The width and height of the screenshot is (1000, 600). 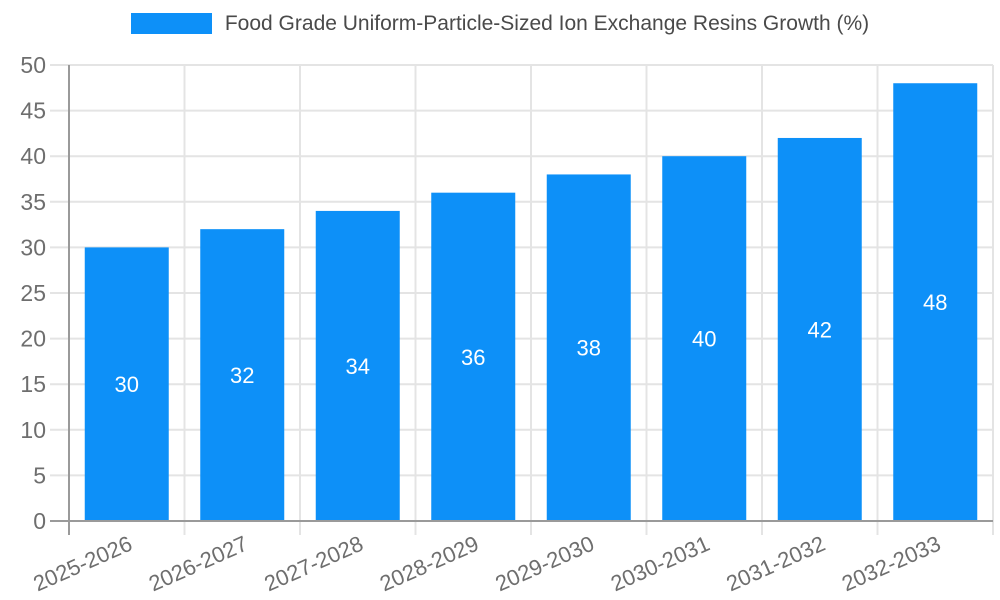 What do you see at coordinates (33, 339) in the screenshot?
I see `y-tick-label: 20` at bounding box center [33, 339].